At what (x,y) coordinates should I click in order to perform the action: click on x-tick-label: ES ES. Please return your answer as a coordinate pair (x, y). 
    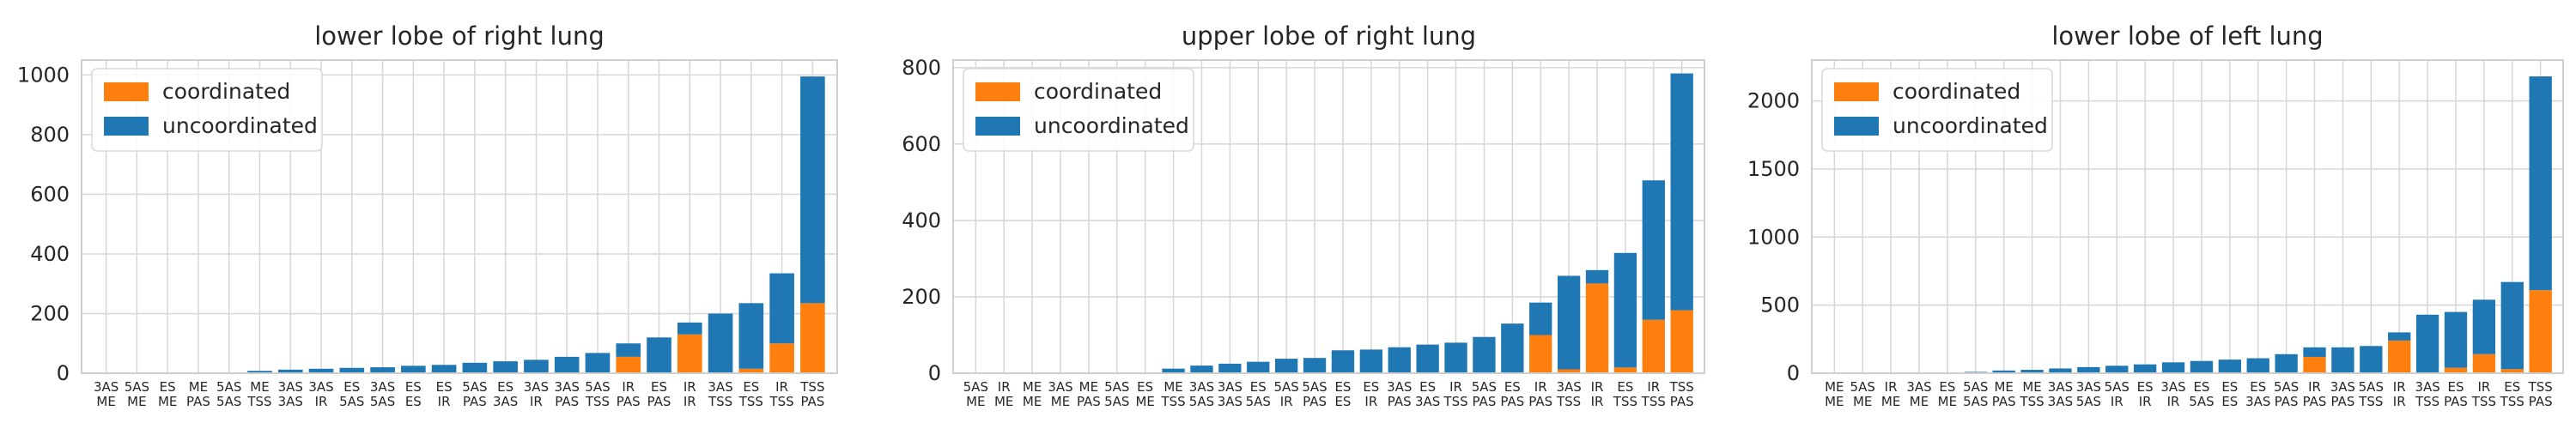
    Looking at the image, I should click on (413, 394).